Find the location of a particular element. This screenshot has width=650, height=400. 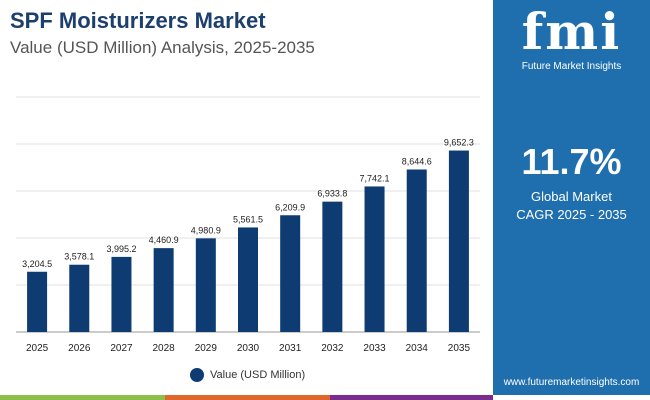

data-label: 3,578.1 is located at coordinates (79, 257).